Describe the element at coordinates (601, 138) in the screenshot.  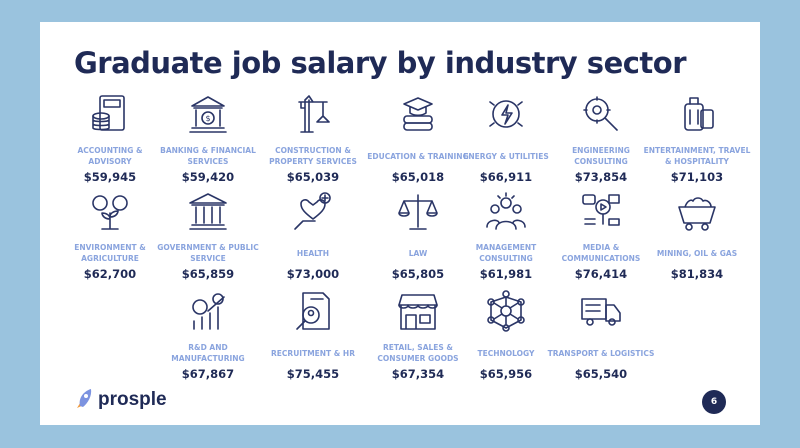
I see `sector-card: ENGINEERING CONSULTING $73,854` at that location.